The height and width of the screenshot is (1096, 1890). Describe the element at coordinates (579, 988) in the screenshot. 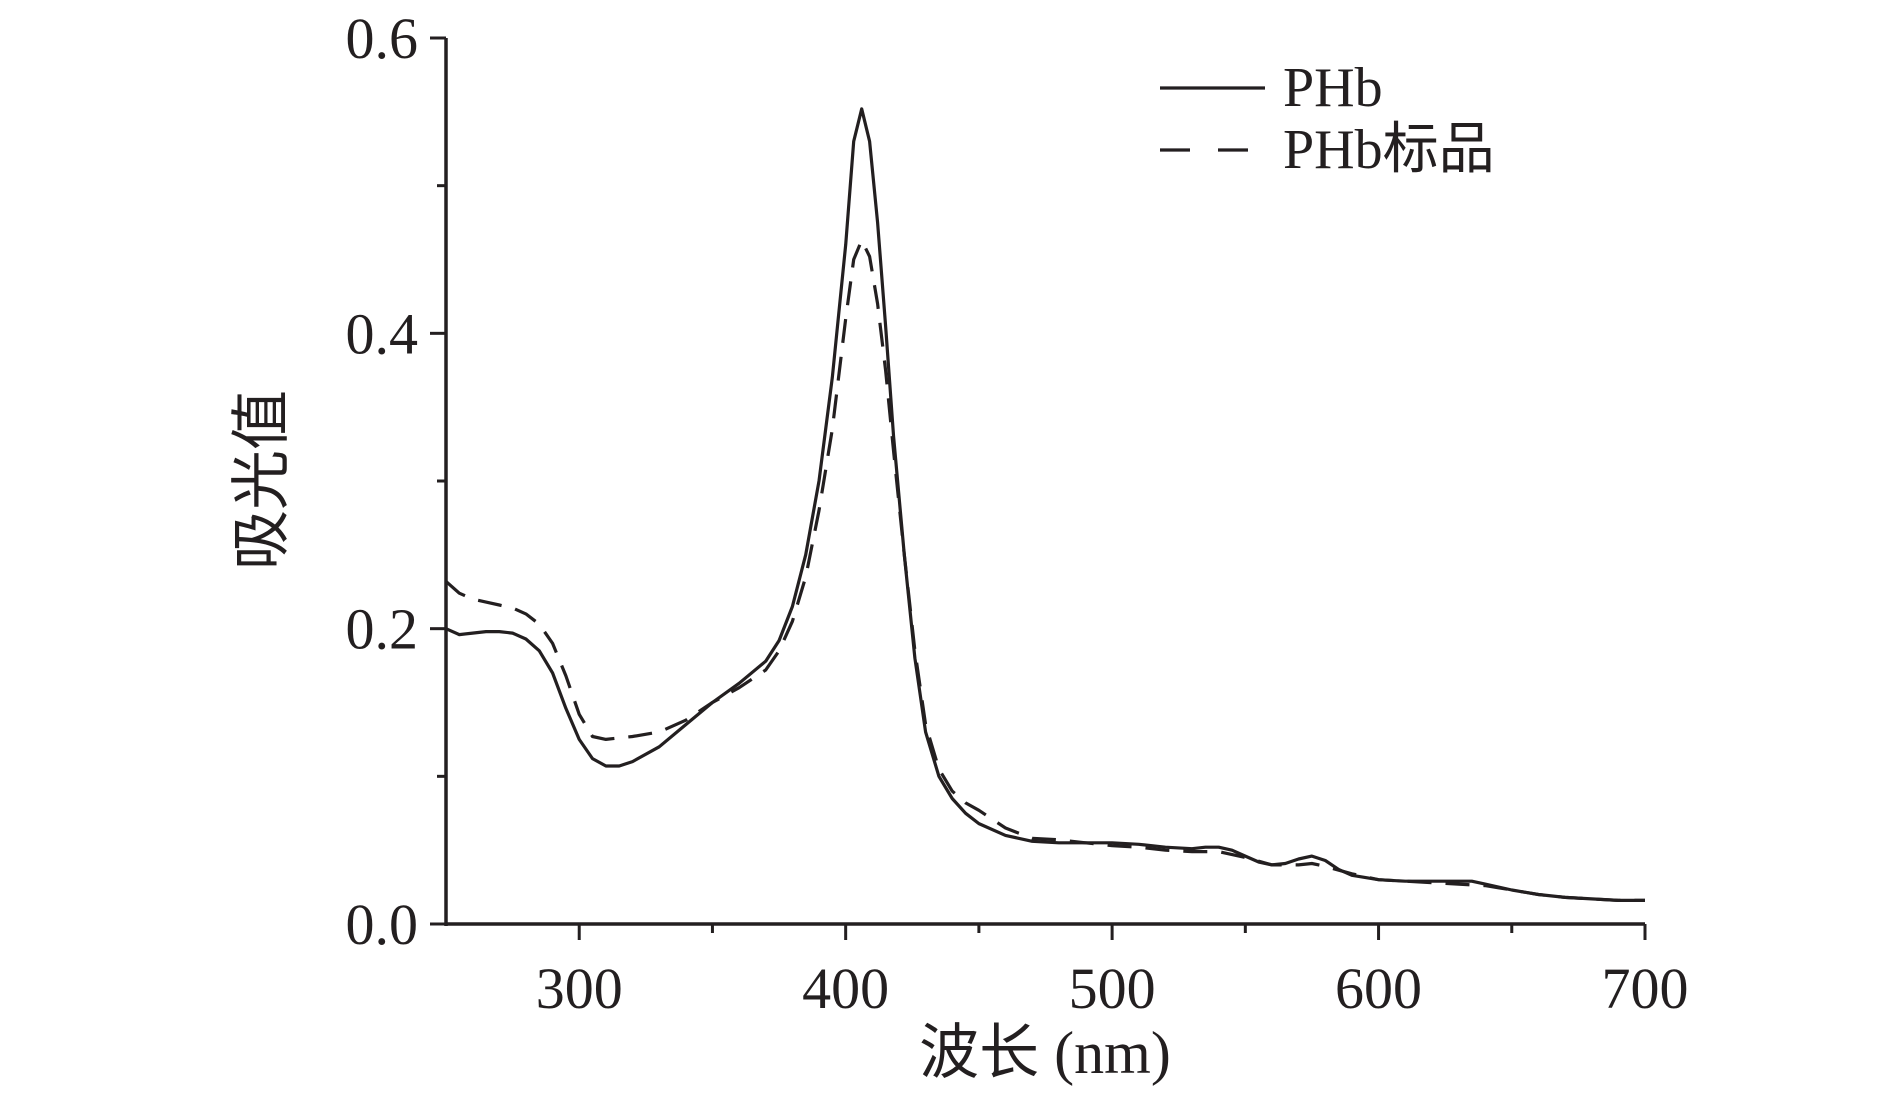

I see `x-tick-label: 300` at that location.